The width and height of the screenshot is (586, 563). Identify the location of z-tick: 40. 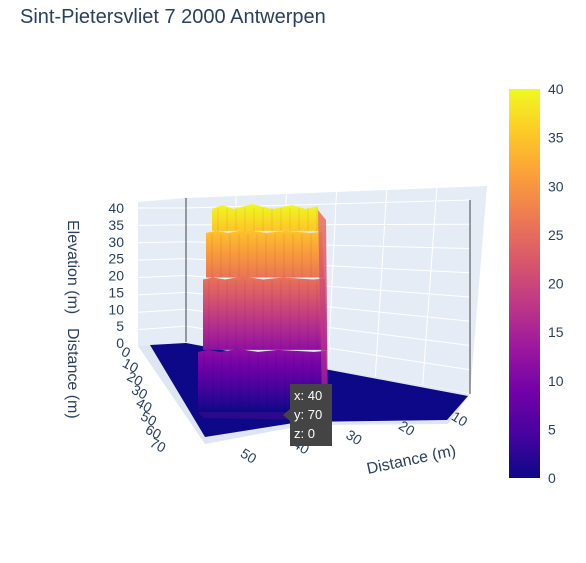
(116, 208).